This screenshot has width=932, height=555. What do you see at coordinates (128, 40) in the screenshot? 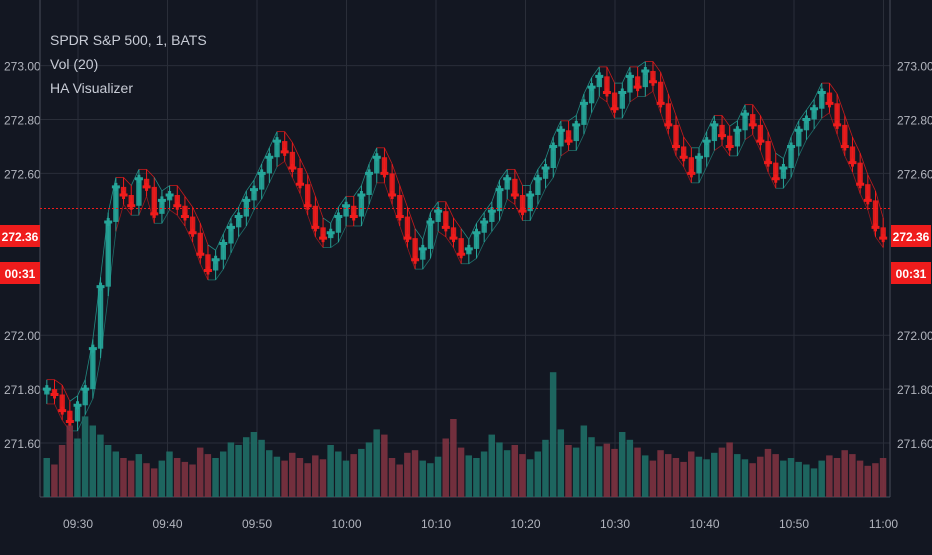
I see `symbol-title: SPDR S&P 500, 1, BATS` at bounding box center [128, 40].